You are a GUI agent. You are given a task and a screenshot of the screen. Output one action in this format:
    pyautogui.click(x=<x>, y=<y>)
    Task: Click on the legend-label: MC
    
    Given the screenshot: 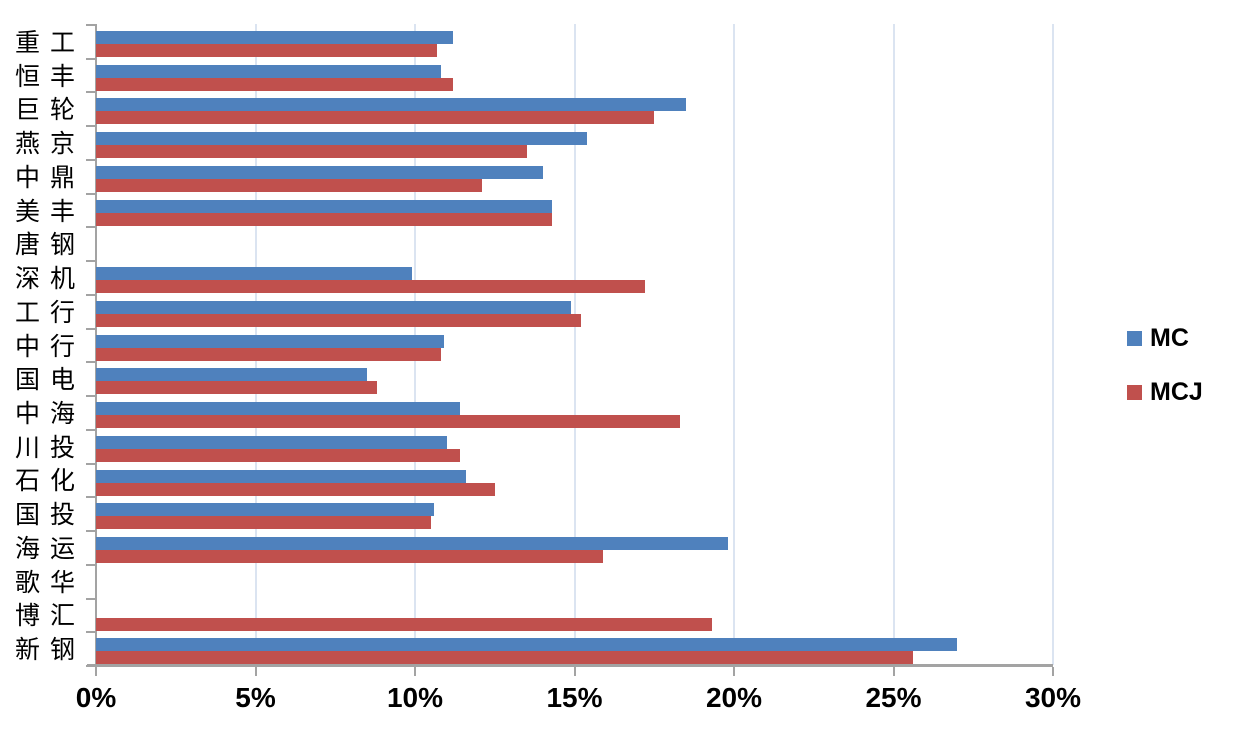 What is the action you would take?
    pyautogui.click(x=1169, y=337)
    